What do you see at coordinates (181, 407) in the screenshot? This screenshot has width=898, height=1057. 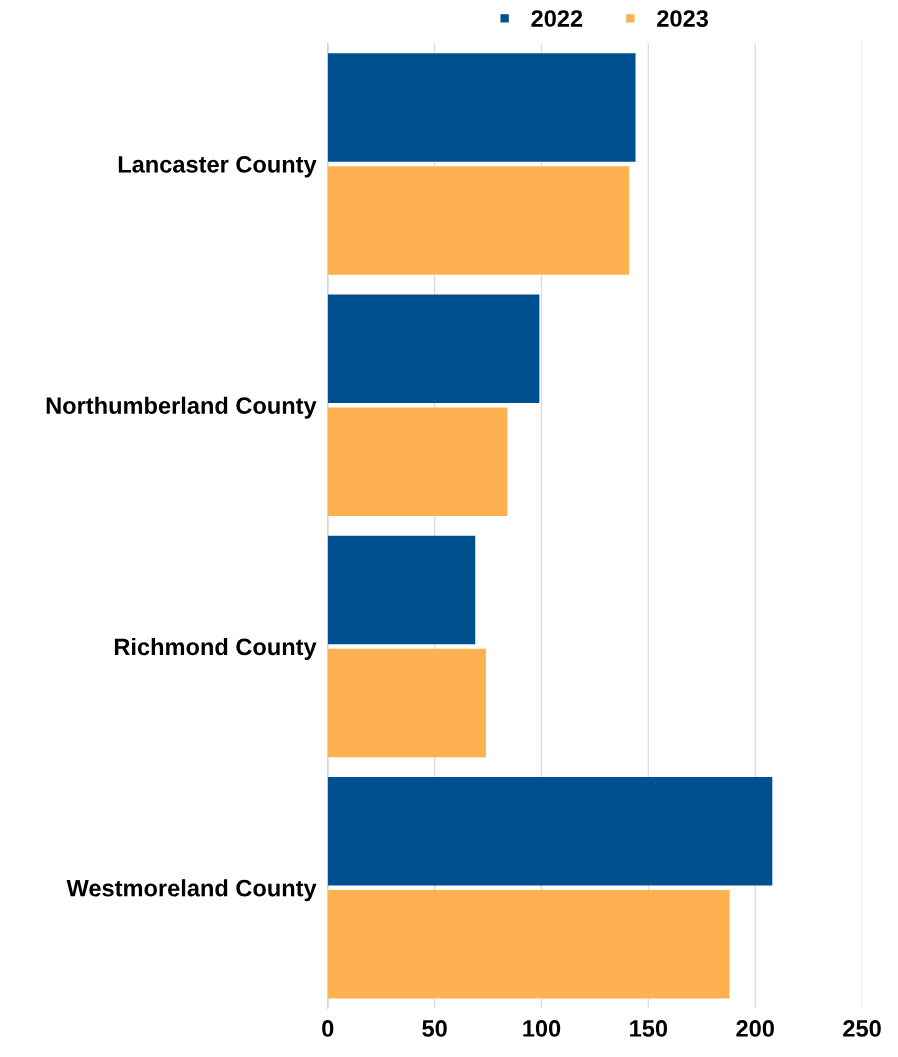 I see `y-tick-label: Northumberland County` at bounding box center [181, 407].